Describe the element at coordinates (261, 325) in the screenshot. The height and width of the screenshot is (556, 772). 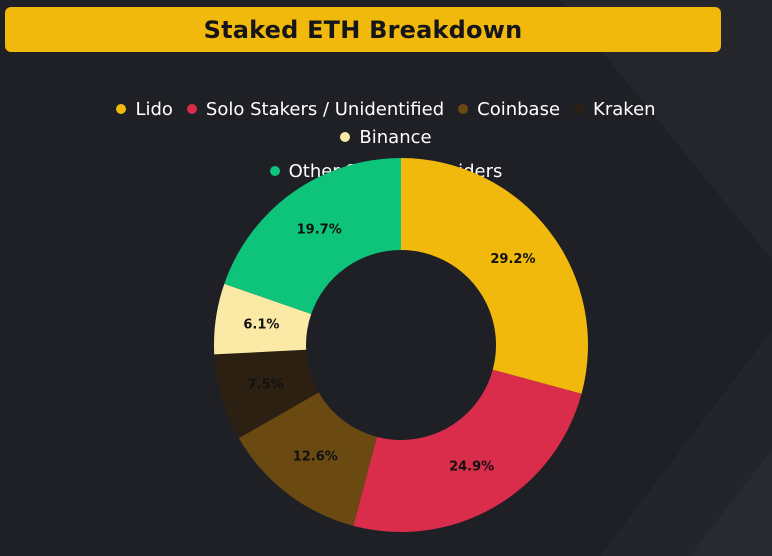
I see `slice-label: 6.1%` at that location.